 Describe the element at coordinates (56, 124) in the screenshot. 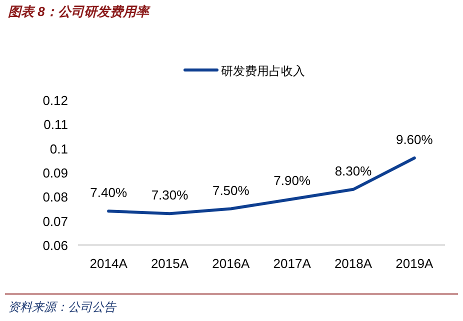

I see `y-tick-label: 0.11` at that location.